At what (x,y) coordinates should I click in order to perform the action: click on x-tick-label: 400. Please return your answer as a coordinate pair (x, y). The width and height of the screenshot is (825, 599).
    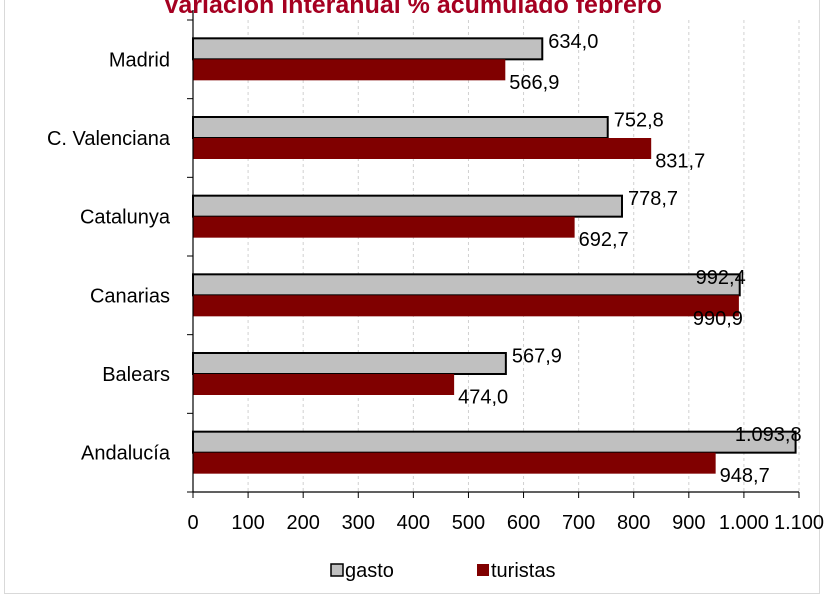
    Looking at the image, I should click on (413, 523).